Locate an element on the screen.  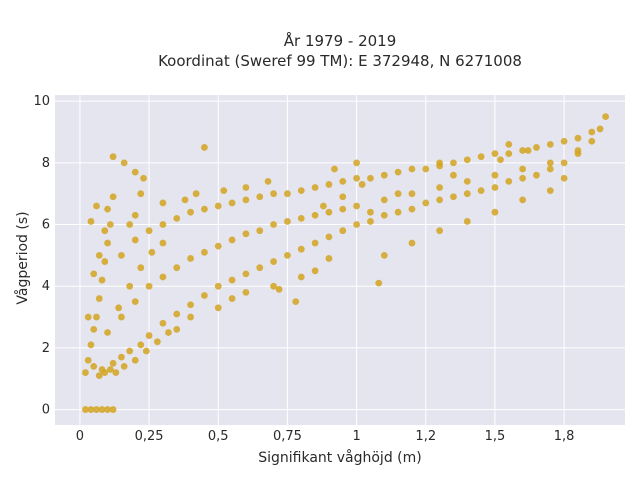
x-tick-label: 0,25 is located at coordinates (149, 436).